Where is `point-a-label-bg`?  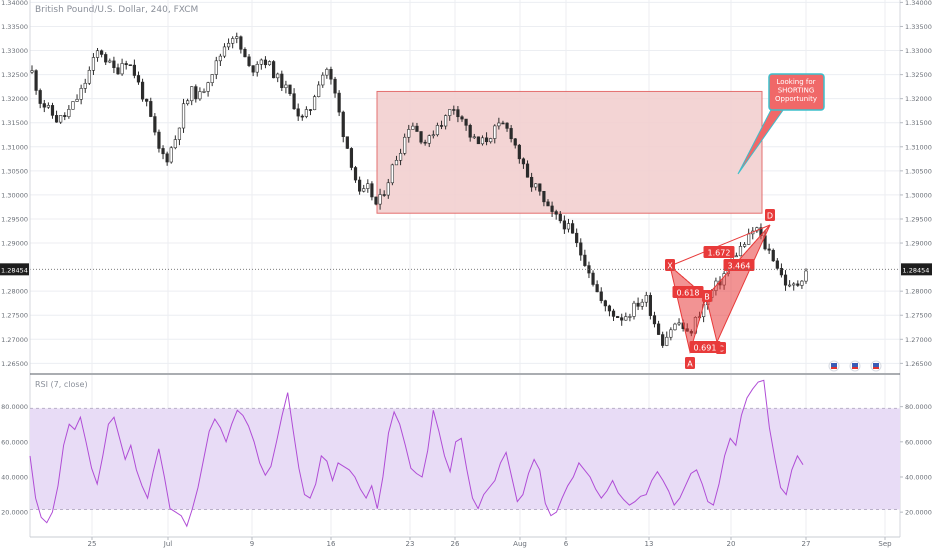 point-a-label-bg is located at coordinates (690, 363).